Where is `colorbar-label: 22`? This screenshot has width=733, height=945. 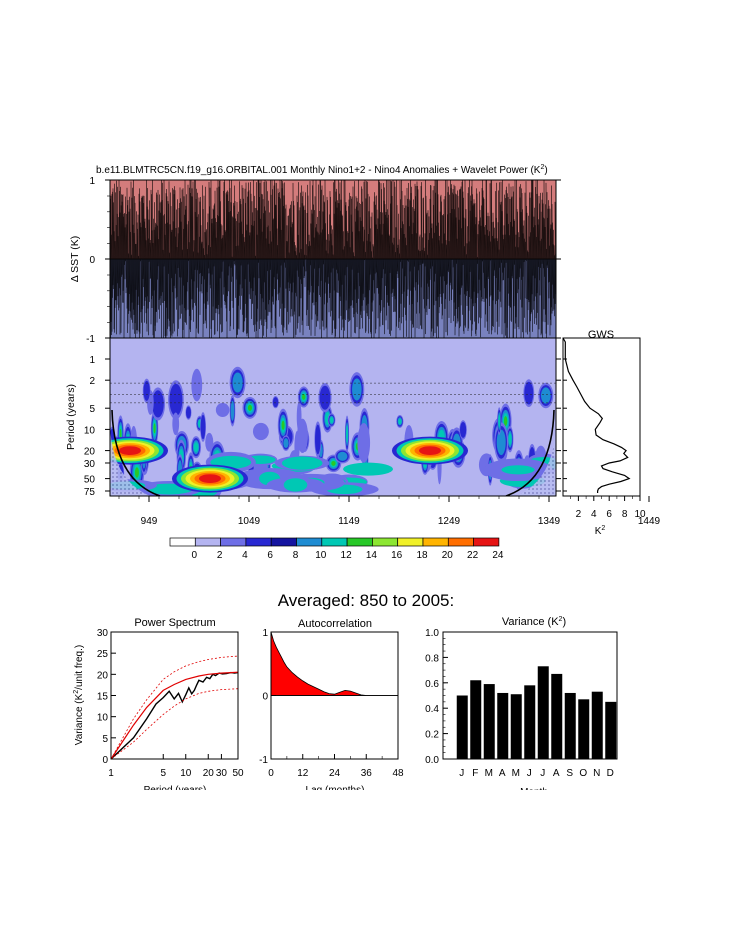 colorbar-label: 22 is located at coordinates (473, 555).